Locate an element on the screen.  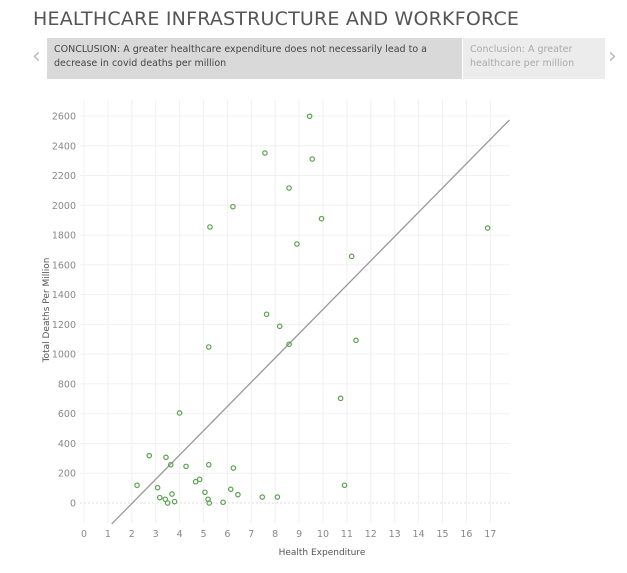
dashboard-title: HEALTHCARE INFRASTRUCTURE AND WORKFORCE is located at coordinates (276, 19).